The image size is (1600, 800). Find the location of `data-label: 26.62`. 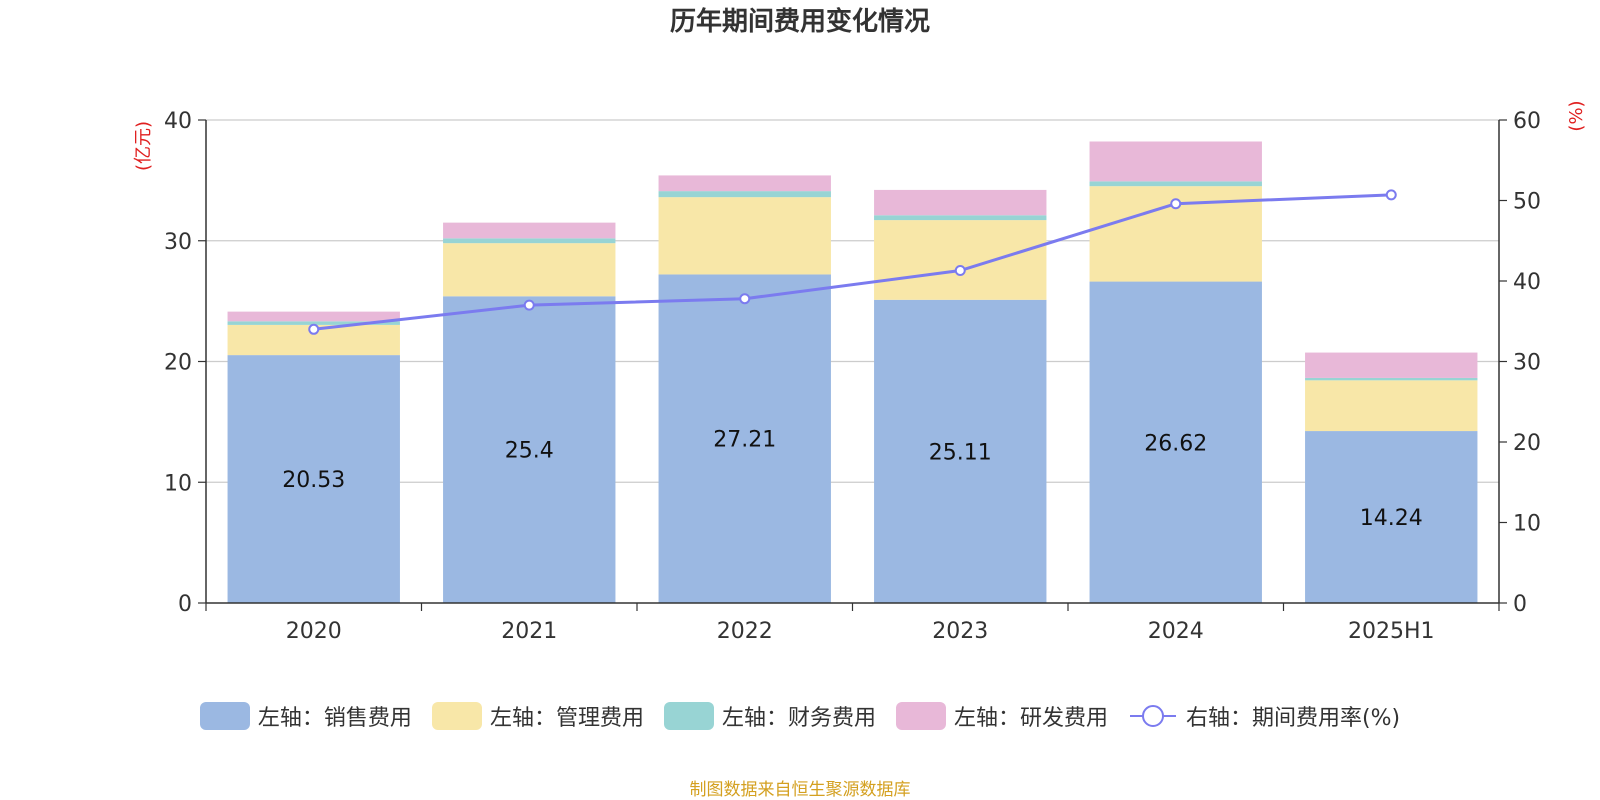

data-label: 26.62 is located at coordinates (1175, 443).